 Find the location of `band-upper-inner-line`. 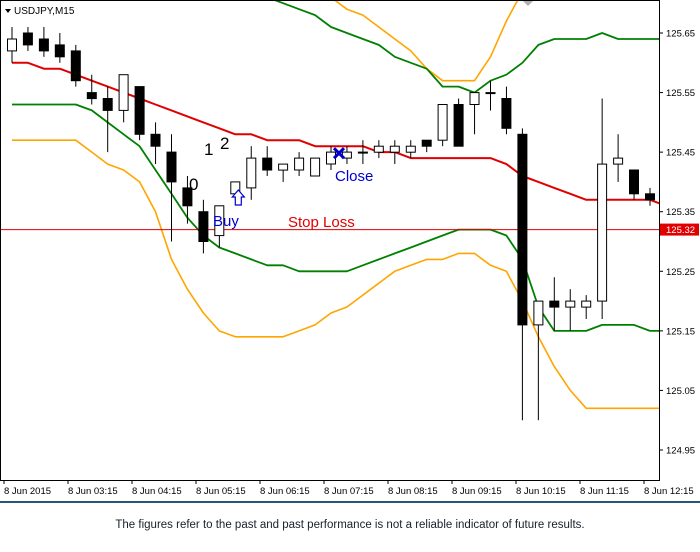

band-upper-inner-line is located at coordinates (466, 47).